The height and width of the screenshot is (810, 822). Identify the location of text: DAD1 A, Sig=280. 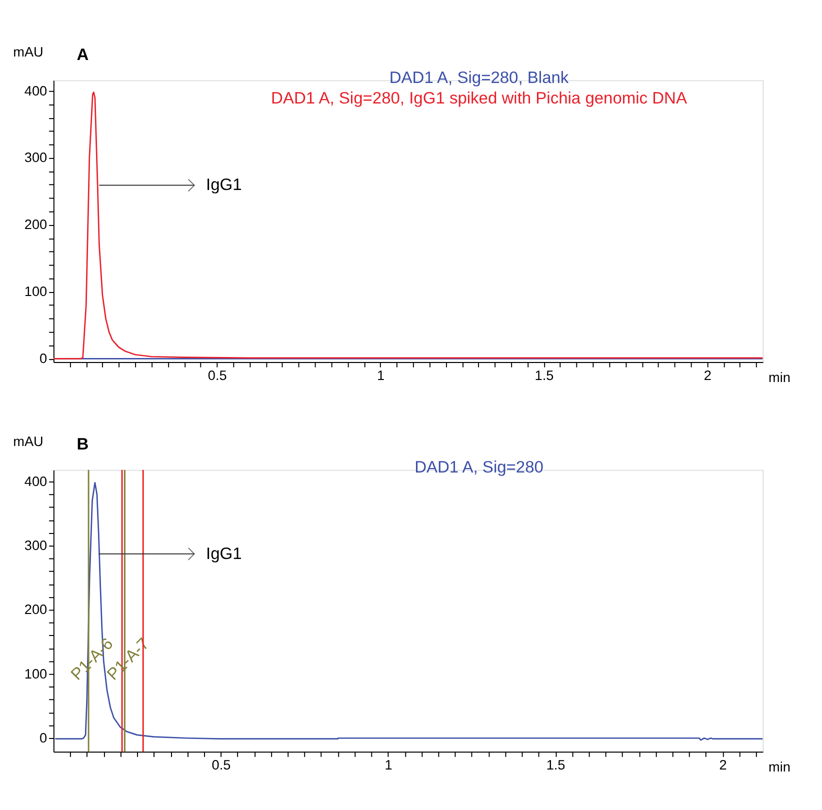
(479, 467).